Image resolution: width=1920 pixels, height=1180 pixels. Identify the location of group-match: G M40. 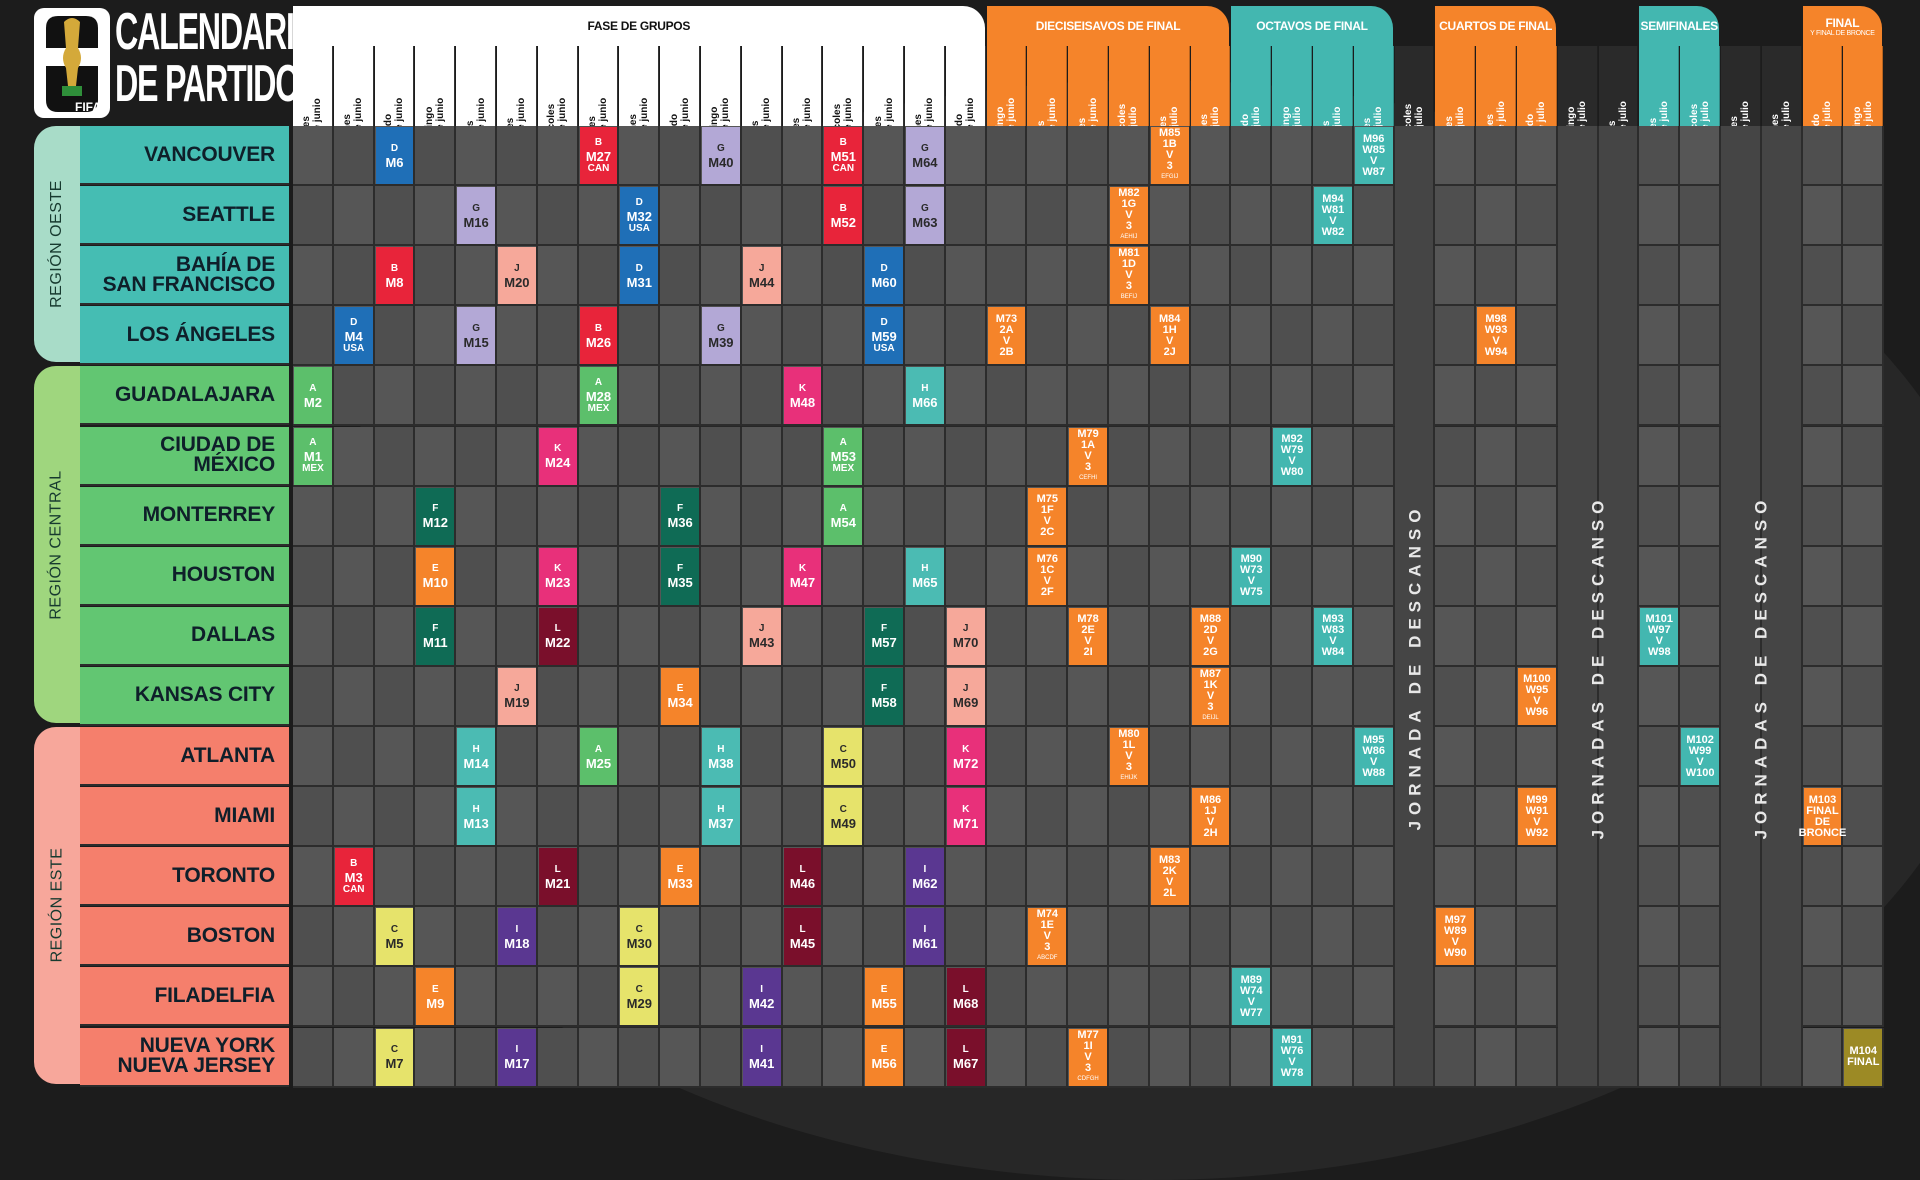
(721, 156).